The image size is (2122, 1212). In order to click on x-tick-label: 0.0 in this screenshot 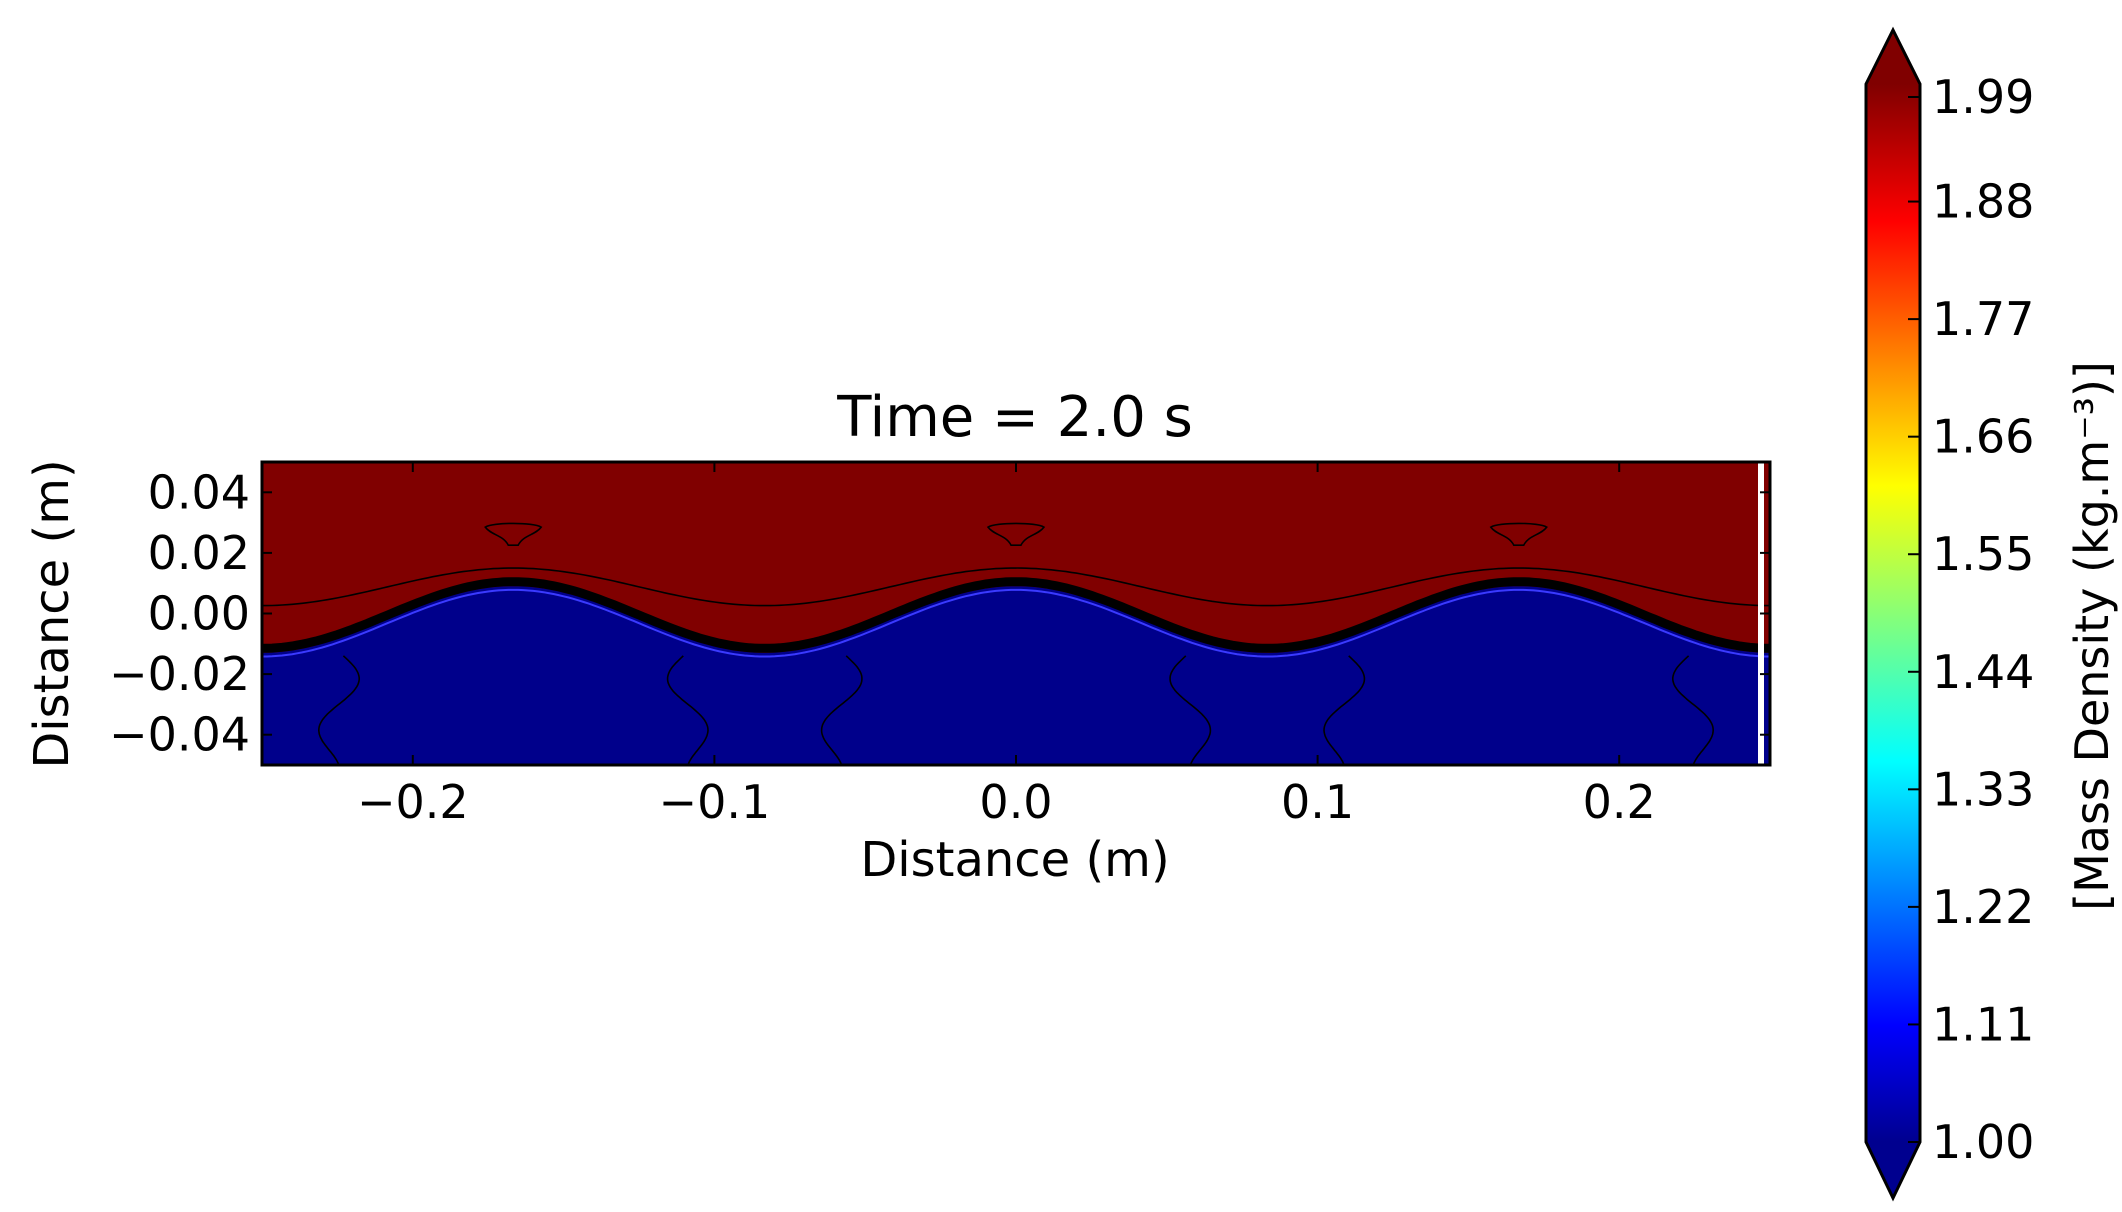, I will do `click(1015, 802)`.